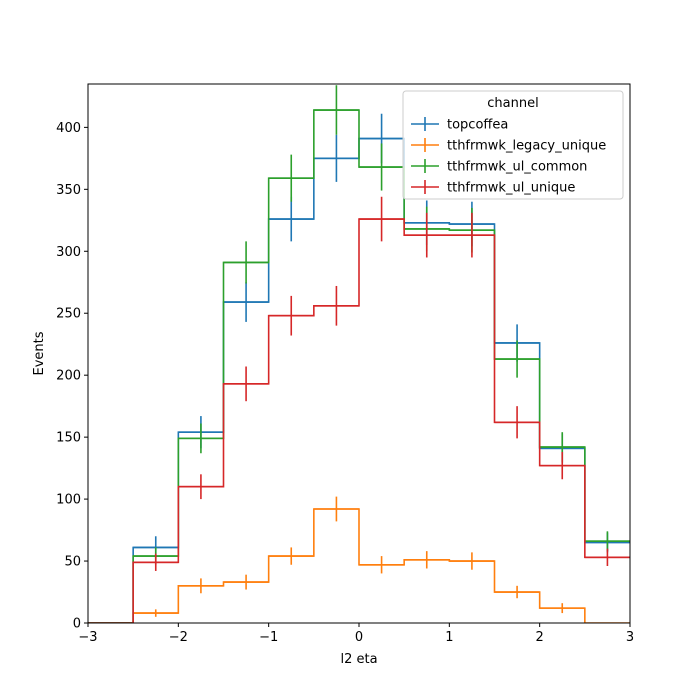 The height and width of the screenshot is (700, 700). I want to click on y-tick-label: 300, so click(68, 252).